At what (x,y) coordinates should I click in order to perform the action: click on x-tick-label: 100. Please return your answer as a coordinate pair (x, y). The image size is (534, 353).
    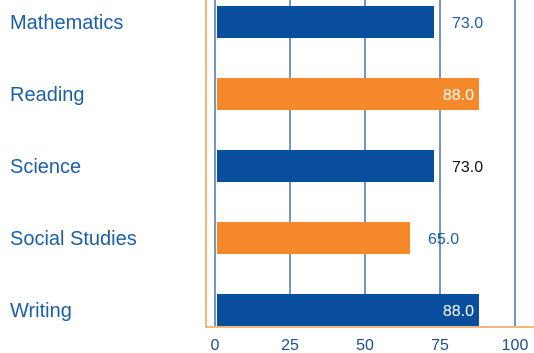
    Looking at the image, I should click on (515, 345).